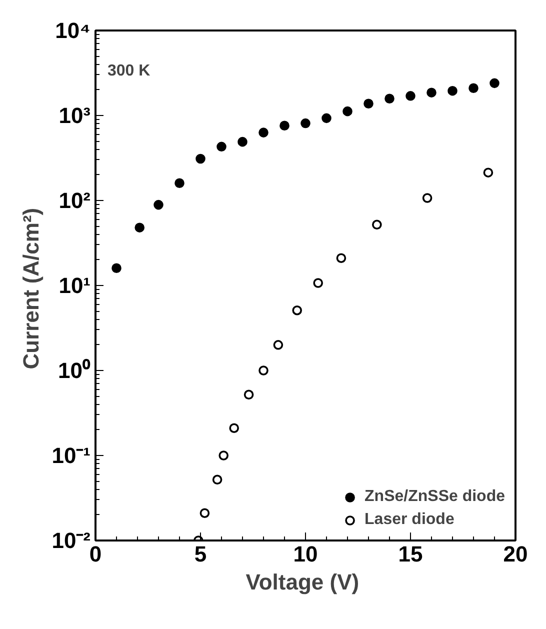  Describe the element at coordinates (305, 554) in the screenshot. I see `x-tick-label: 10` at that location.